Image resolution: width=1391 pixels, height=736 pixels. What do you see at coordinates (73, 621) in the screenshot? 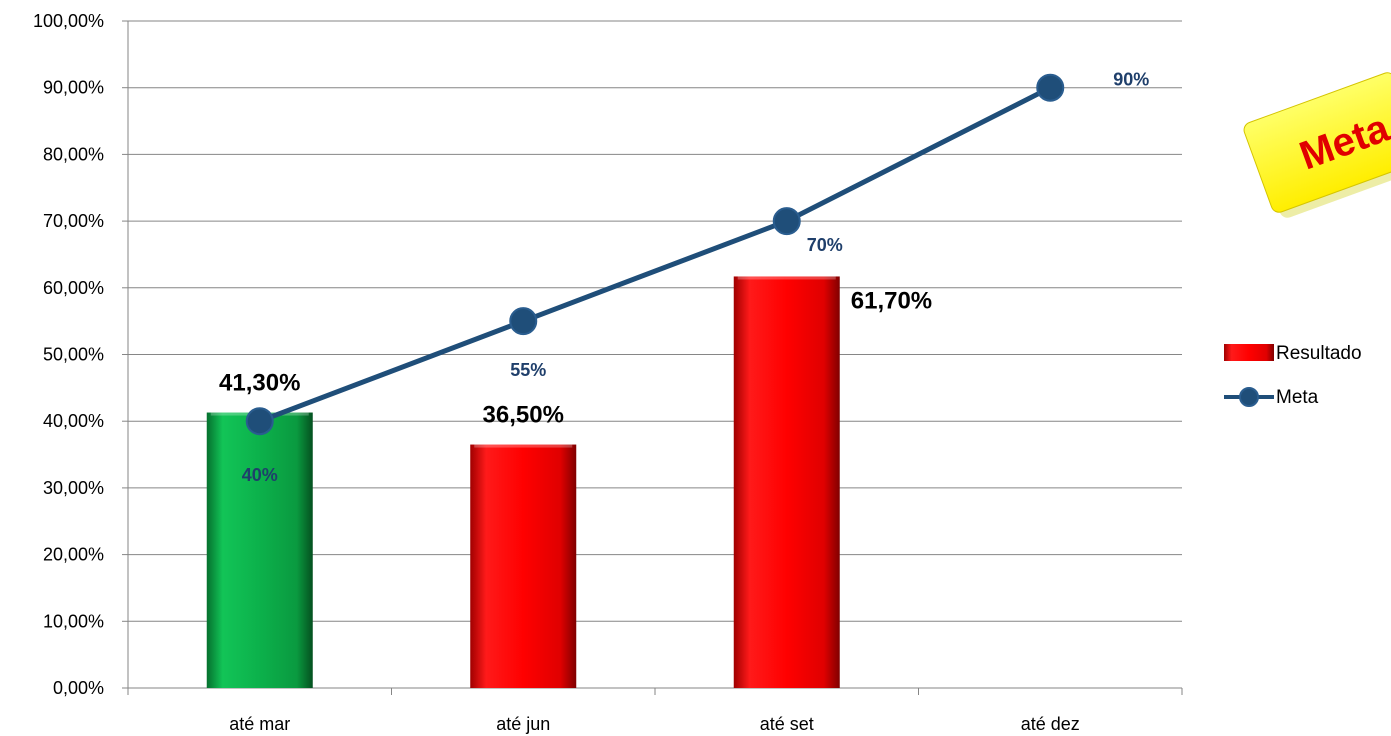
I see `y-tick-label: 10,00%` at bounding box center [73, 621].